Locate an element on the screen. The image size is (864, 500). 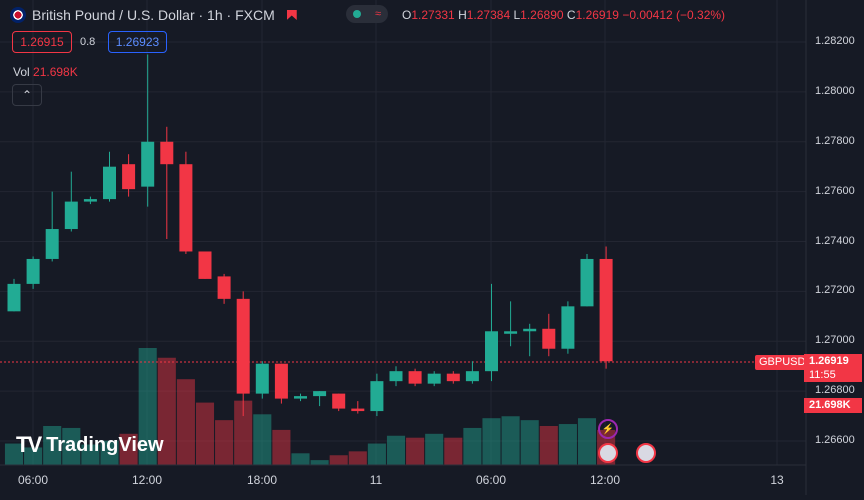
collapse-legend-button: ⌃ is located at coordinates (27, 95).